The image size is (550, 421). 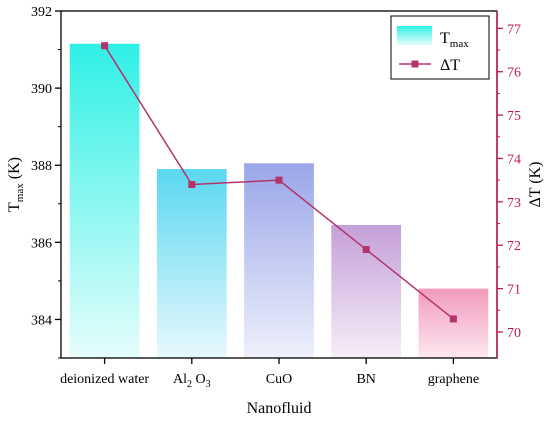 I want to click on legend-tmax-label: Tmax, so click(x=454, y=40).